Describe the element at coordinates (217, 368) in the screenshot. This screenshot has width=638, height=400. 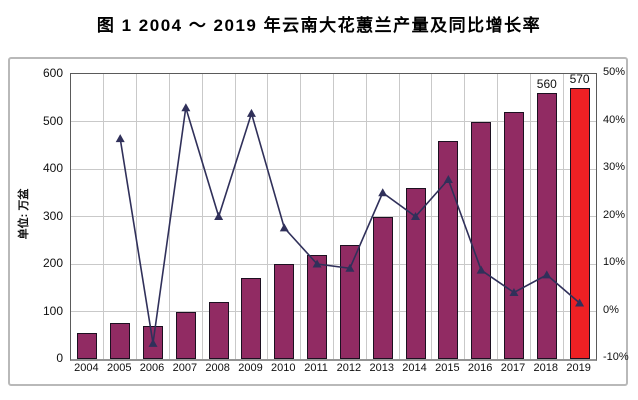
I see `x-label-2008: 2008` at that location.